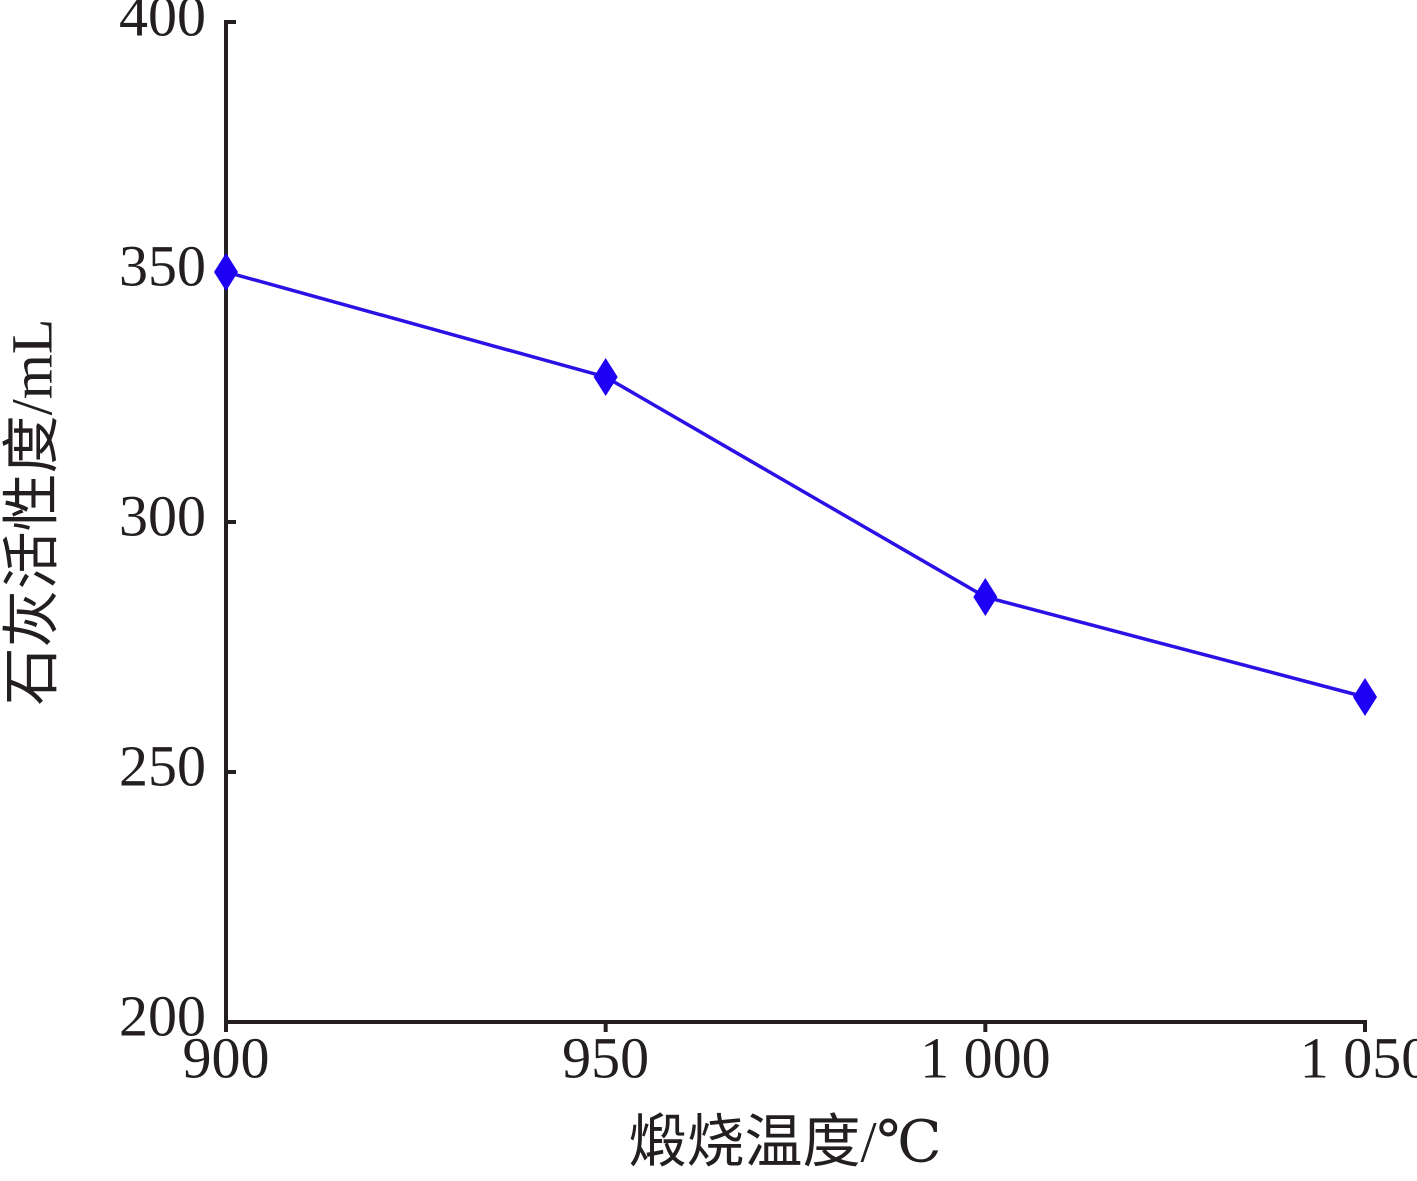 This screenshot has height=1181, width=1417. Describe the element at coordinates (162, 765) in the screenshot. I see `y-tick-label: 250` at that location.